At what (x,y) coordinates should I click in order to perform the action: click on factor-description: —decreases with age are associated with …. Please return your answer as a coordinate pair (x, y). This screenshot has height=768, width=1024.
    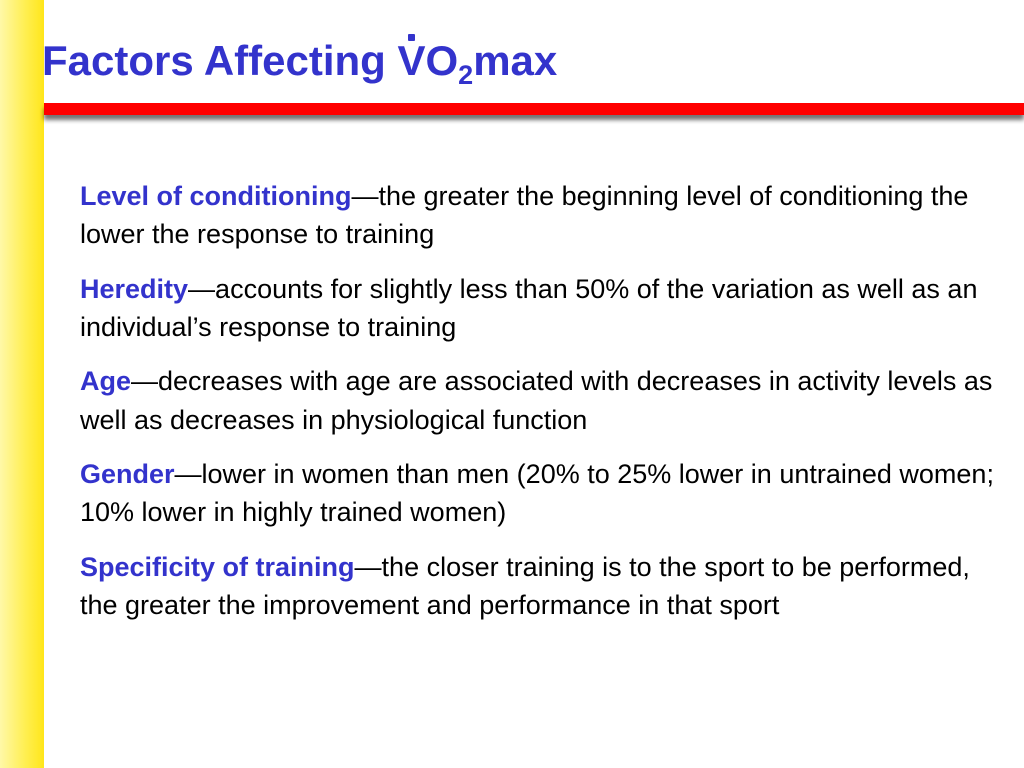
    Looking at the image, I should click on (536, 400).